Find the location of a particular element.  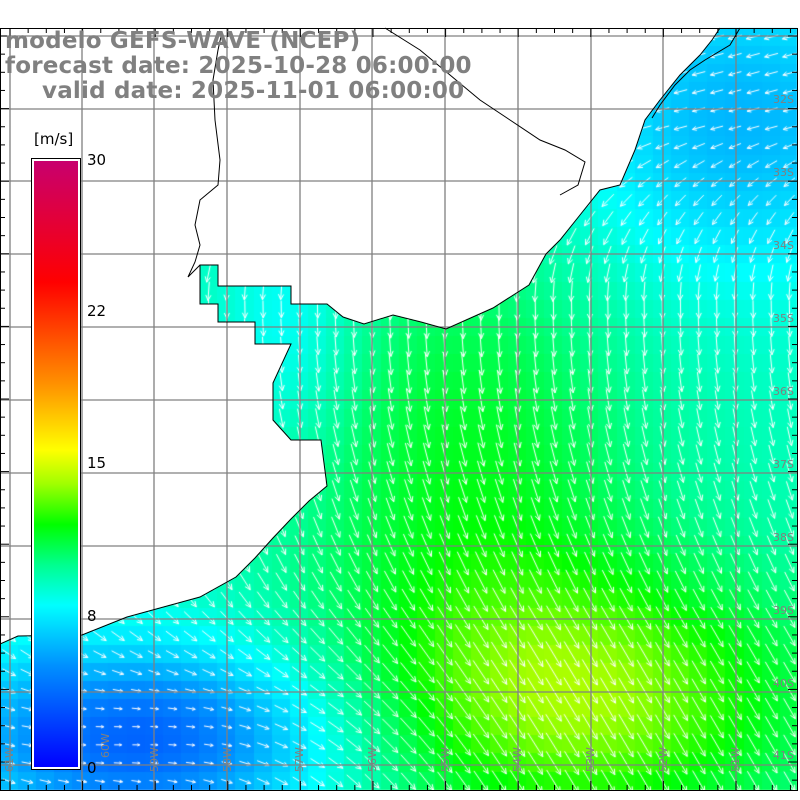

coastline-river-plate is located at coordinates (205, 154).